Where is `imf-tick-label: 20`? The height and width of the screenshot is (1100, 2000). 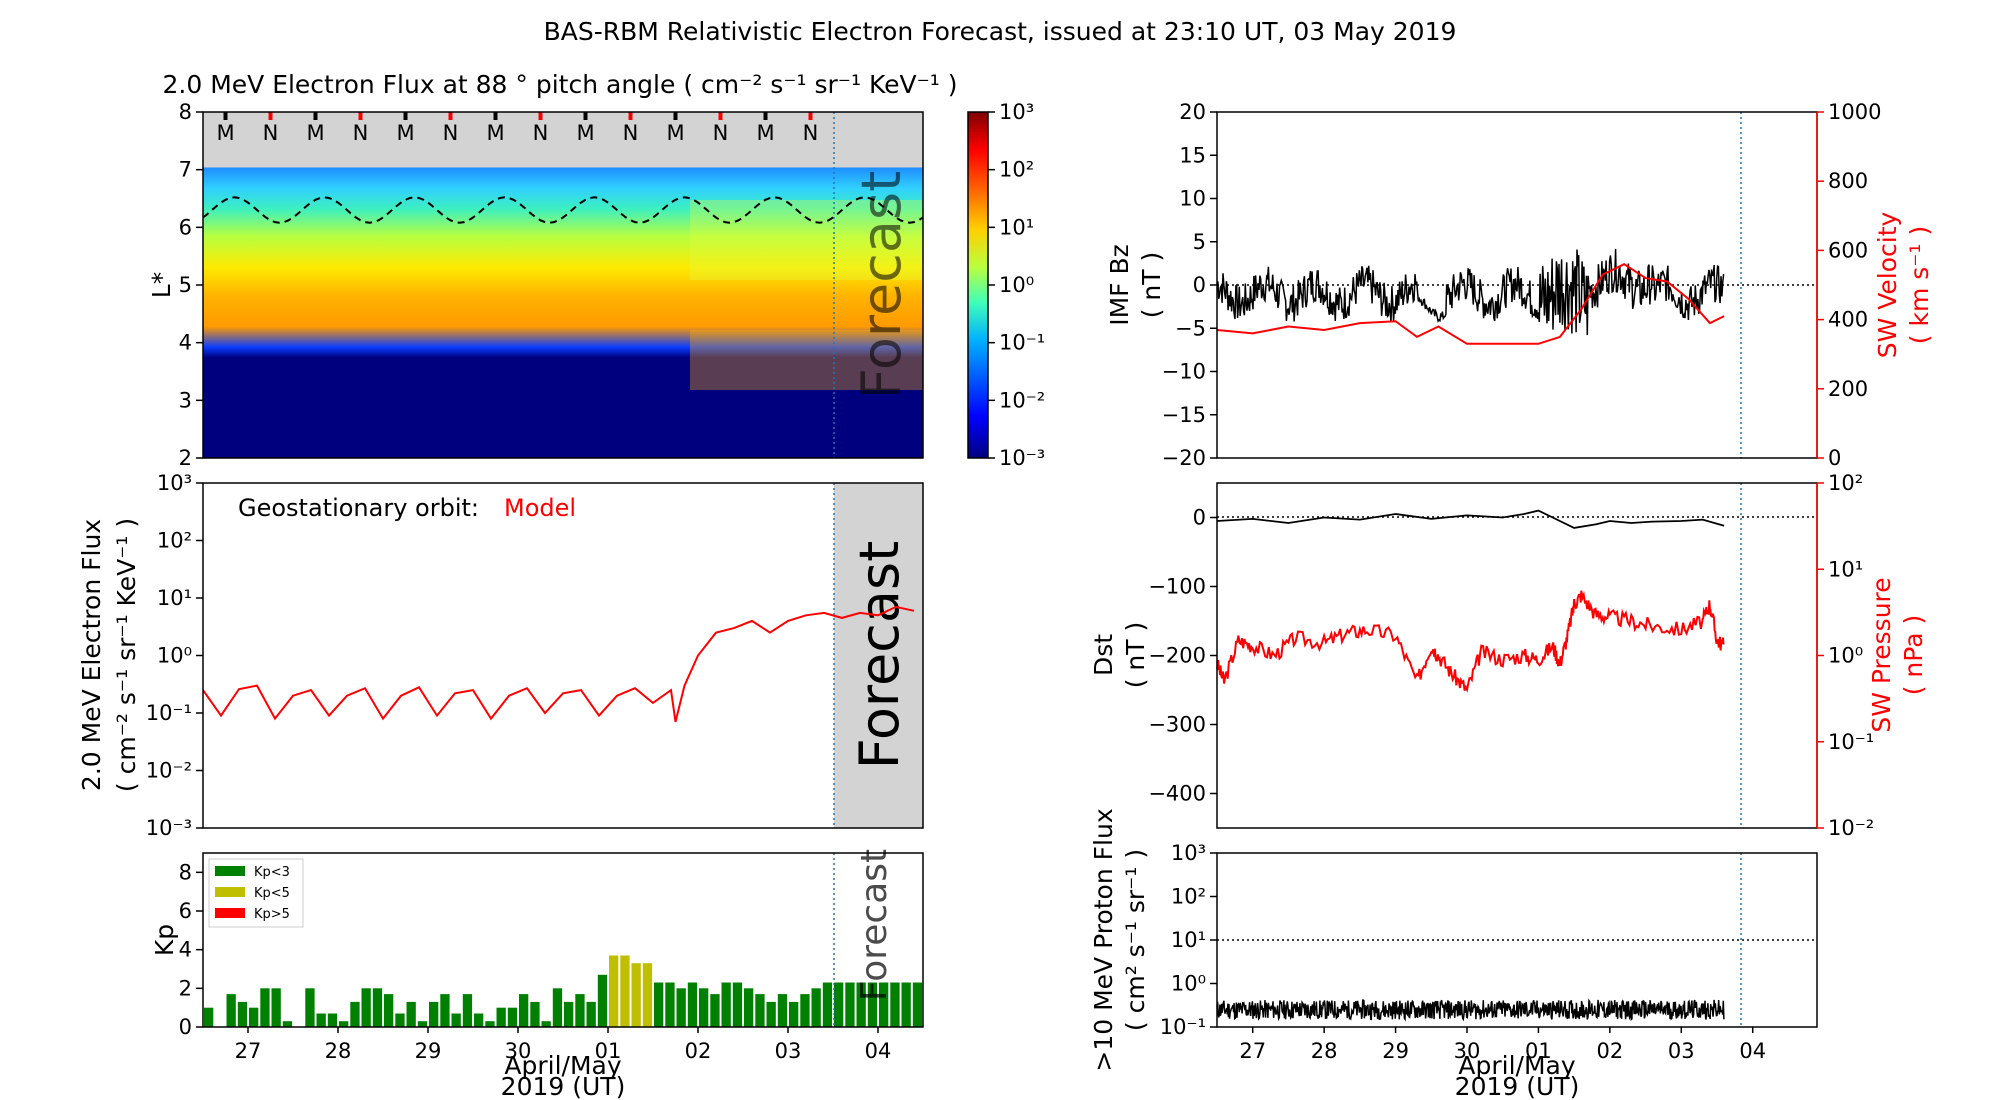 imf-tick-label: 20 is located at coordinates (1192, 112).